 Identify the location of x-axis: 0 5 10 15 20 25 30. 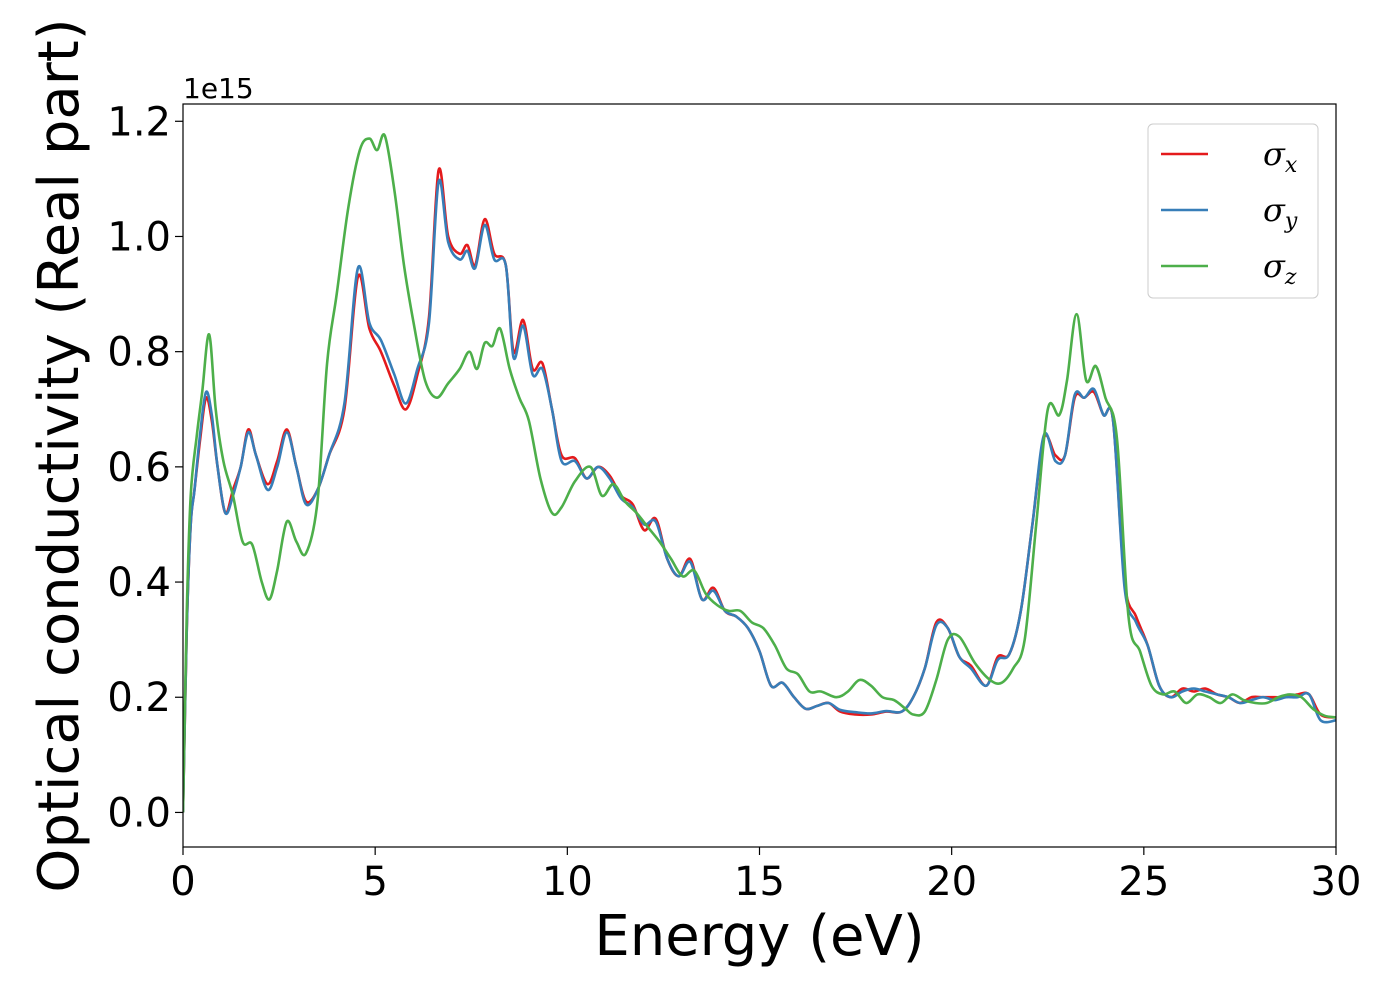
(765, 876).